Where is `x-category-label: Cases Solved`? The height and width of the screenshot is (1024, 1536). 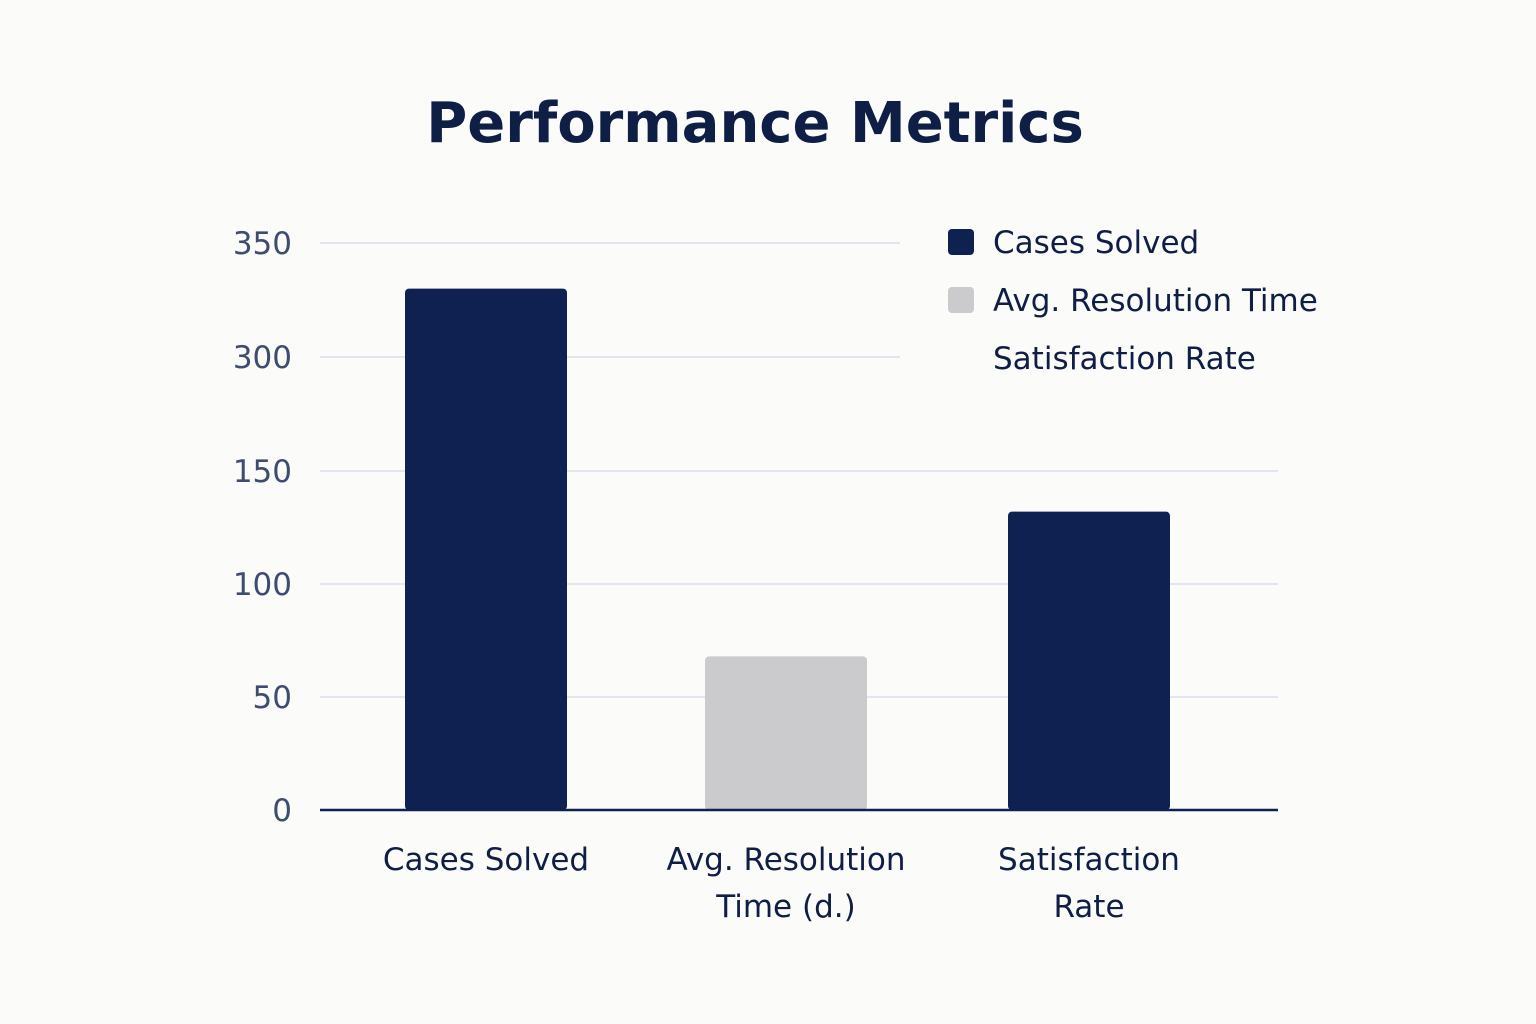
x-category-label: Cases Solved is located at coordinates (486, 860).